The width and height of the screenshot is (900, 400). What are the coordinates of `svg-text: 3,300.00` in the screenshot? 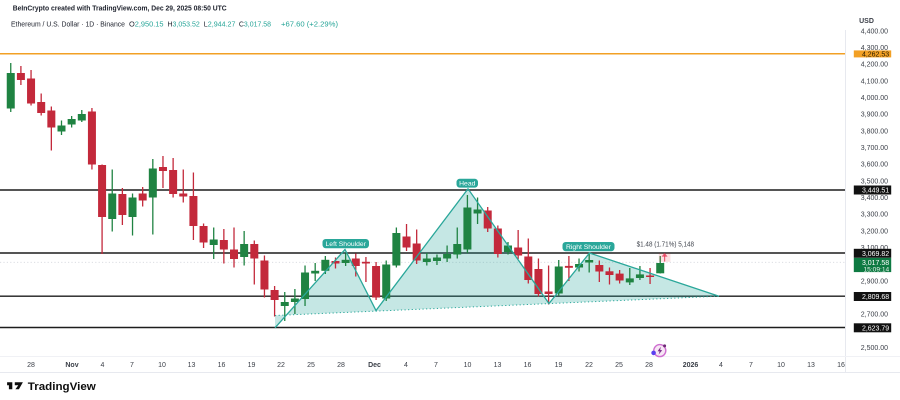 It's located at (874, 215).